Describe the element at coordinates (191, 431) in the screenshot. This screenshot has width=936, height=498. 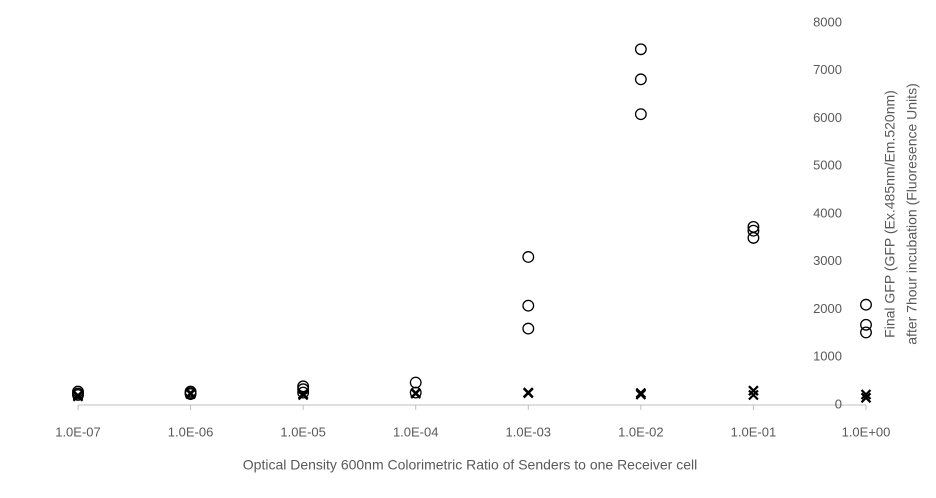
I see `x-tick-label: 1.0E-06` at that location.